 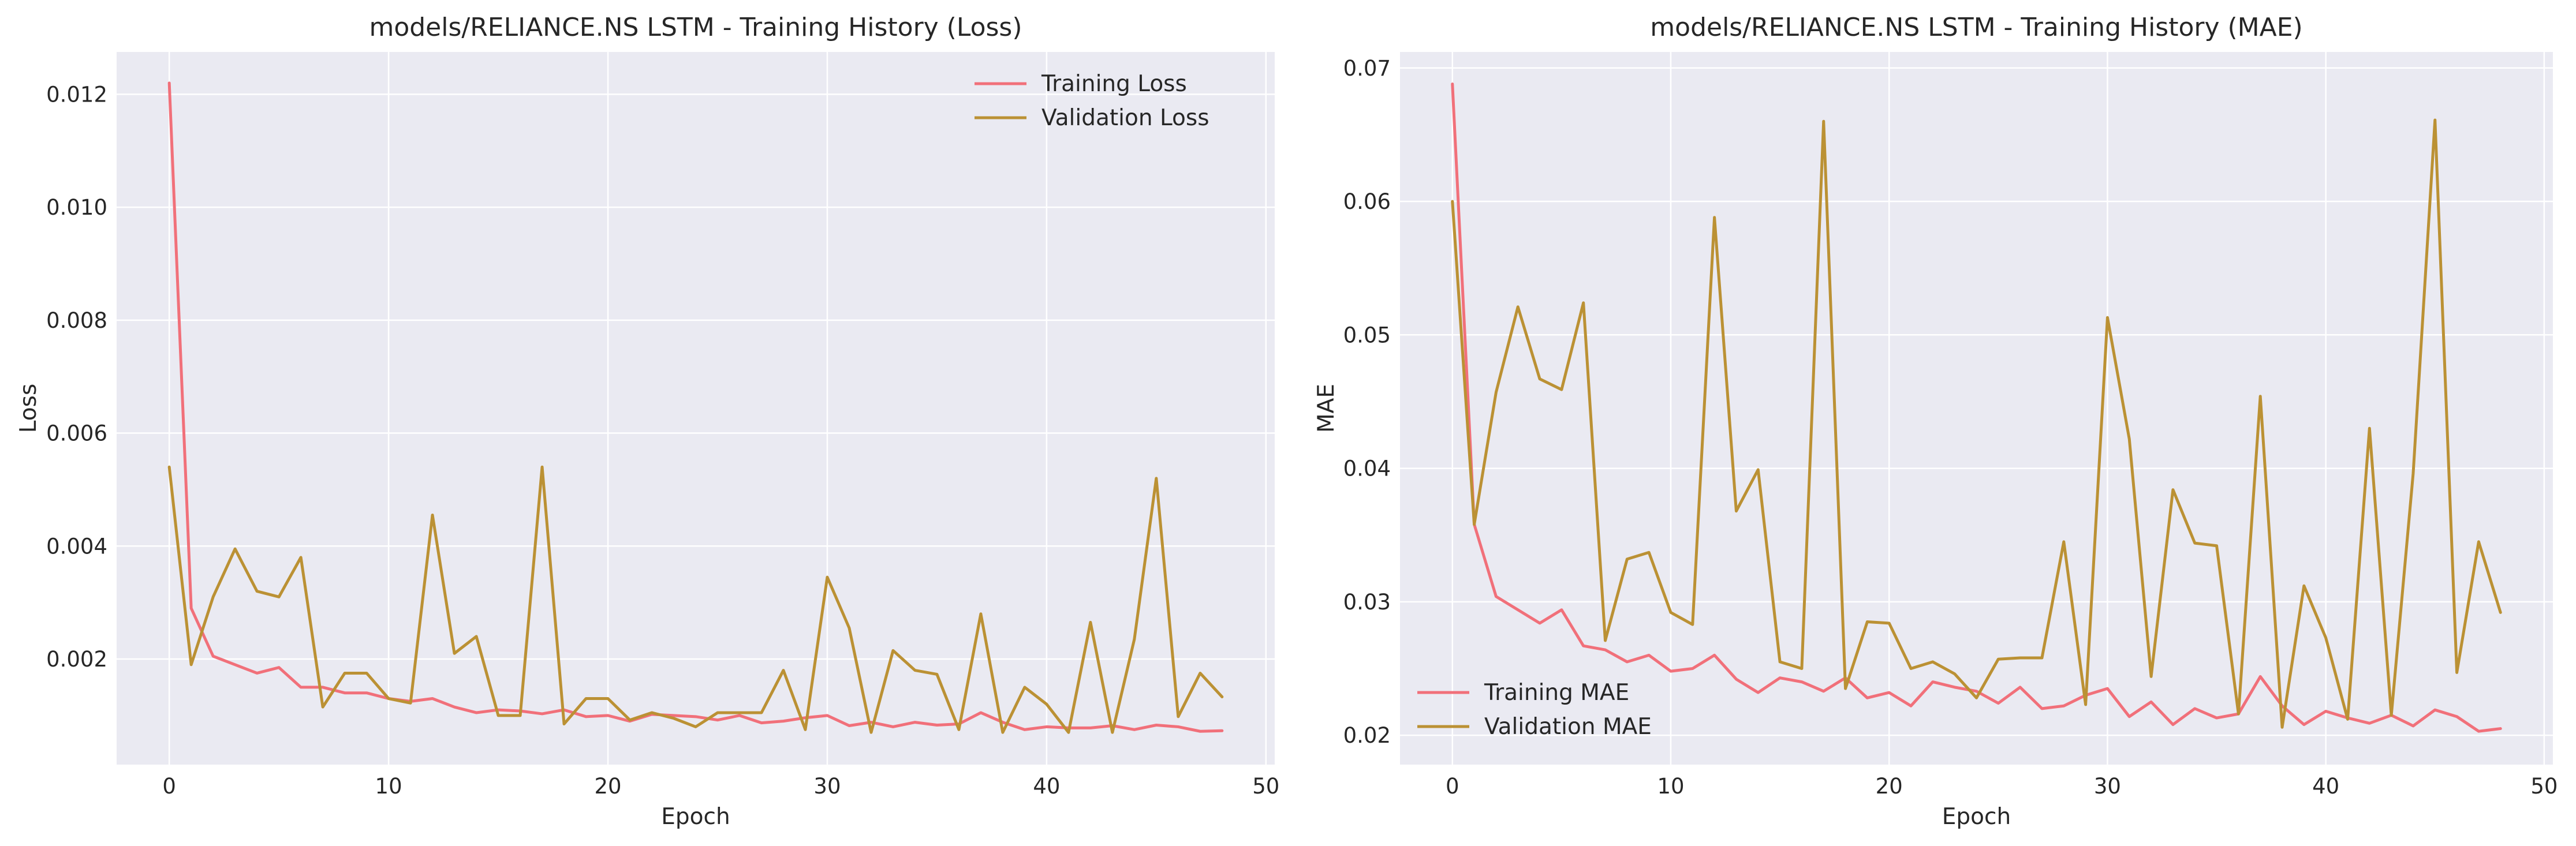 I want to click on y-tick-label: 0.002, so click(x=76, y=659).